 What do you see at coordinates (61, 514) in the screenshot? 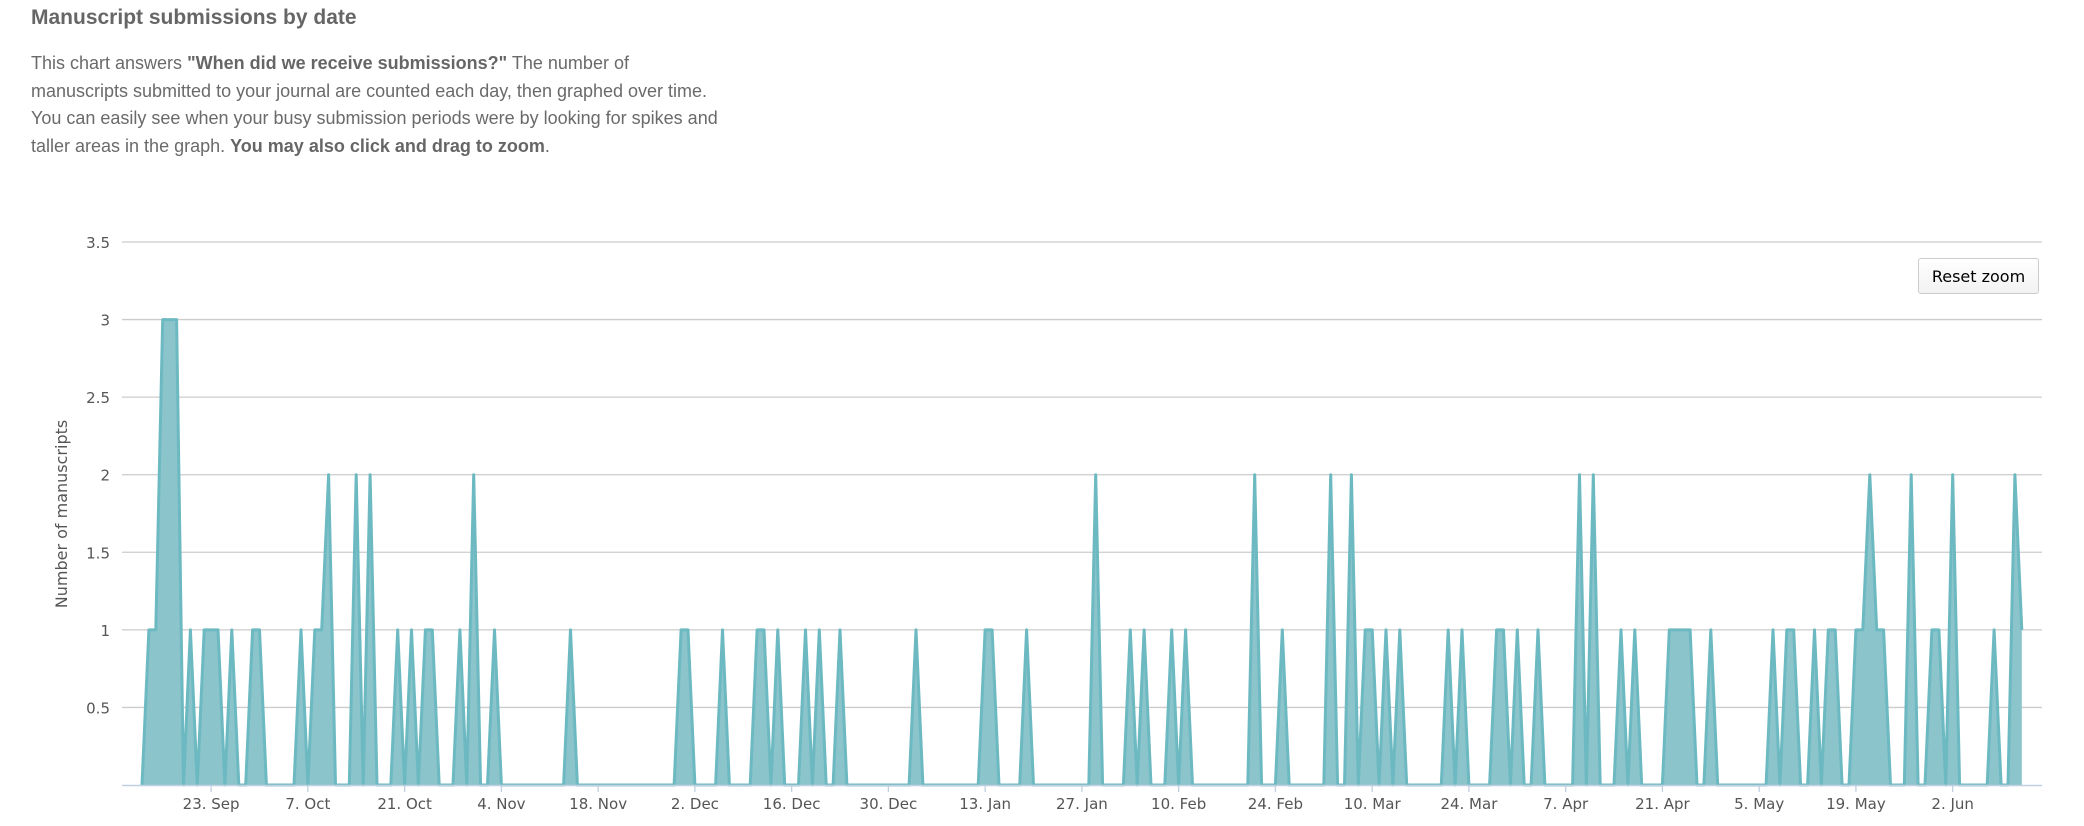
I see `y-axis-title: Number of manuscripts` at bounding box center [61, 514].